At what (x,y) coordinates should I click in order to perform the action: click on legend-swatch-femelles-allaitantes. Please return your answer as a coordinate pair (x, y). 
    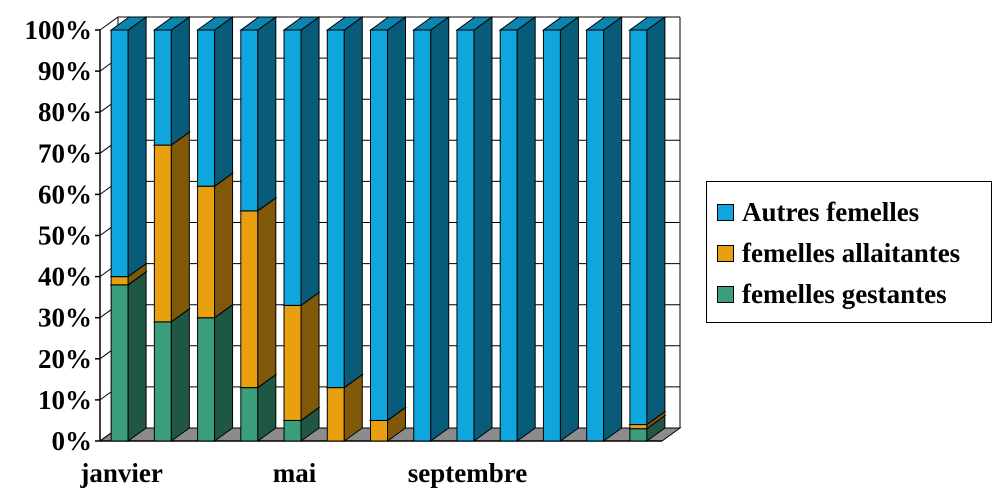
    Looking at the image, I should click on (725, 253).